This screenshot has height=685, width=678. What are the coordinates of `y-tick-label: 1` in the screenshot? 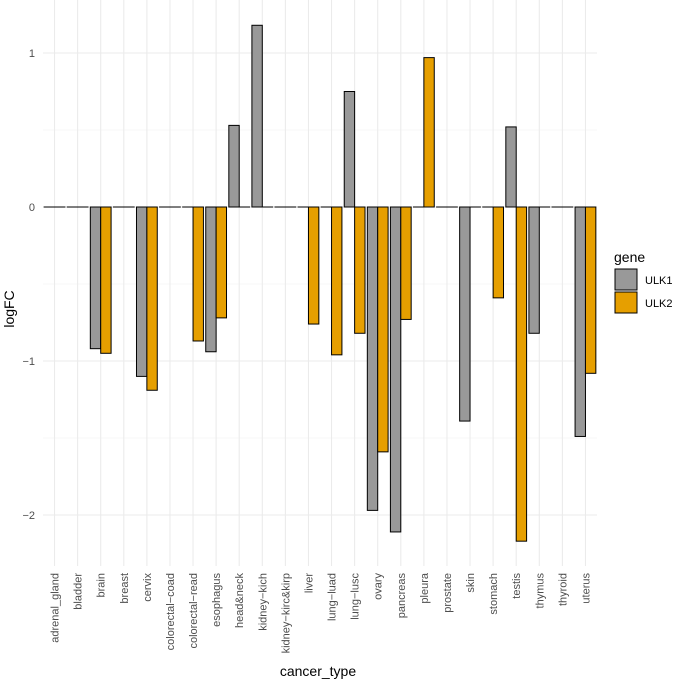 It's located at (32, 54).